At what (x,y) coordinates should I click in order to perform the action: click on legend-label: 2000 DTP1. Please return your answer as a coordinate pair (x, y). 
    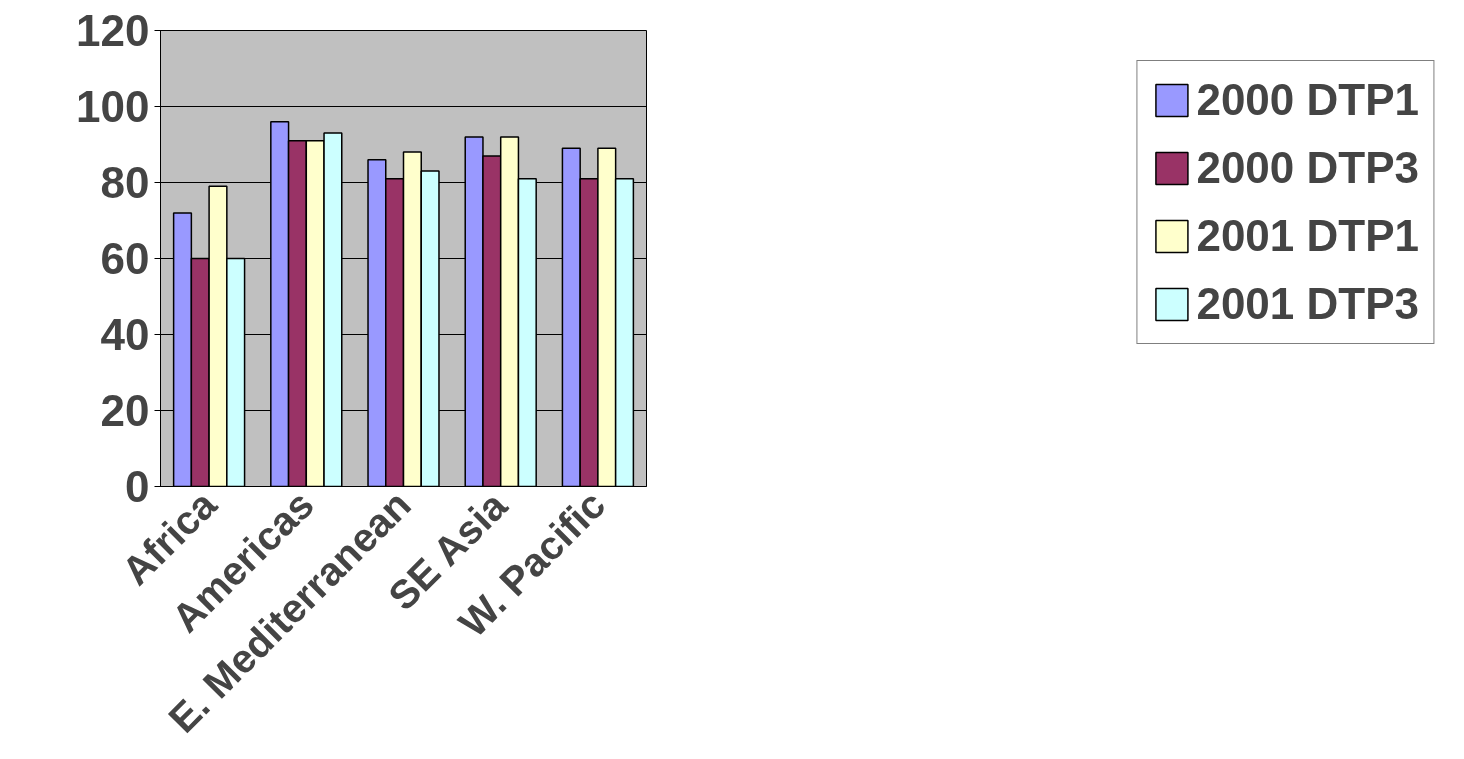
    Looking at the image, I should click on (1307, 100).